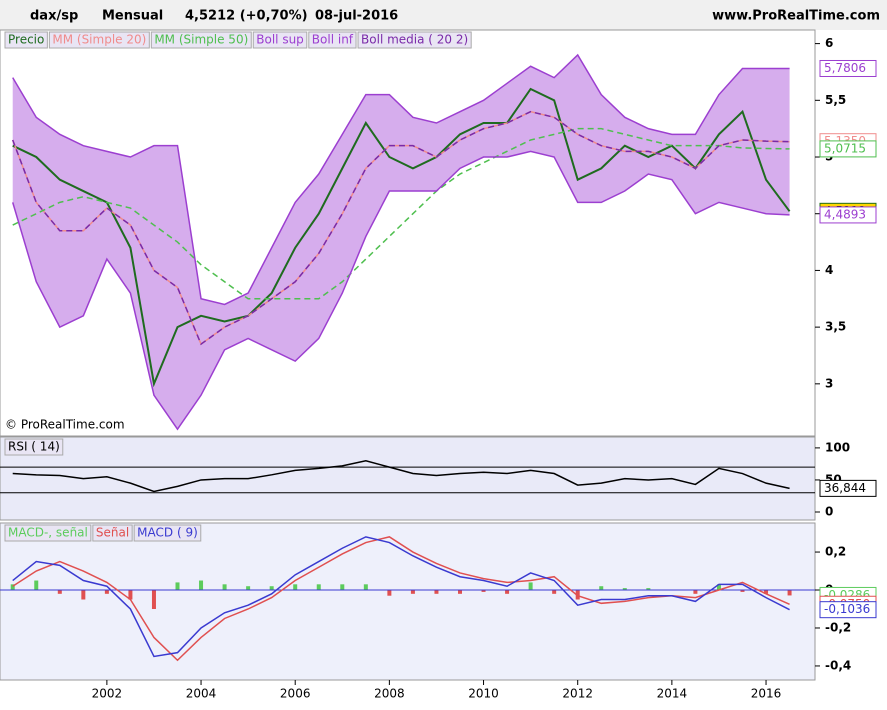 The image size is (887, 710). I want to click on watermark: © ProRealTime.com, so click(65, 425).